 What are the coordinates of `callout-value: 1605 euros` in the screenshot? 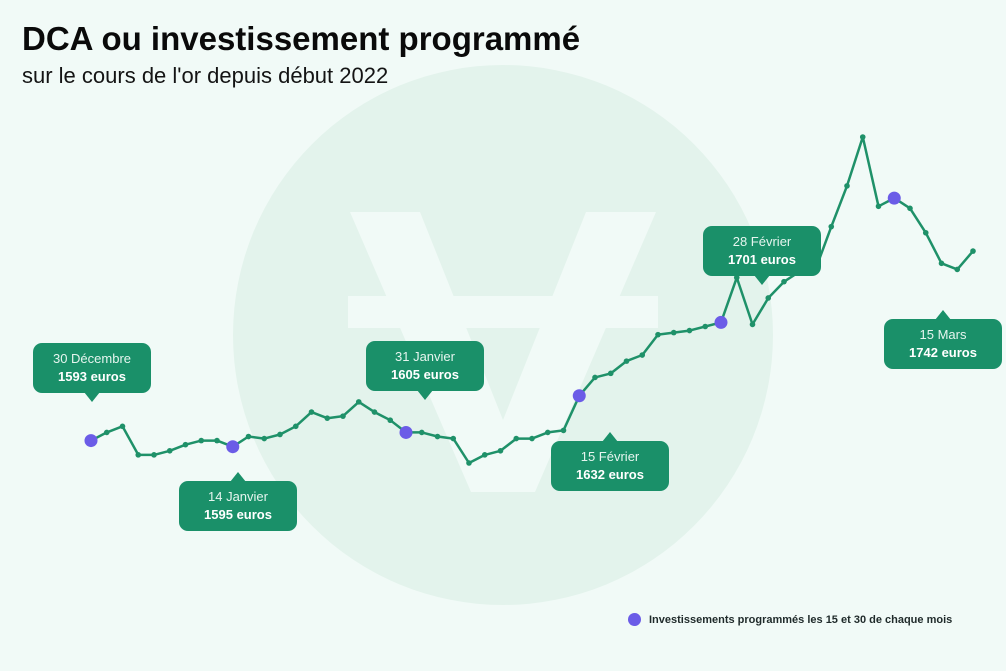 It's located at (425, 374).